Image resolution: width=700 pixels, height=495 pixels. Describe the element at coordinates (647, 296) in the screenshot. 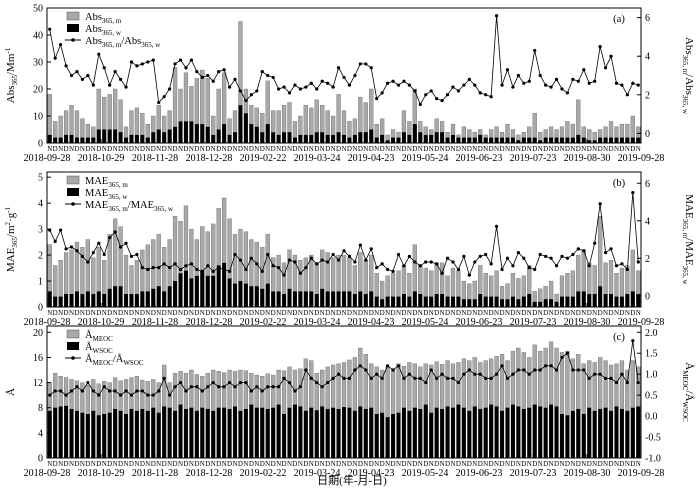

I see `y2-tick-label: 0` at that location.